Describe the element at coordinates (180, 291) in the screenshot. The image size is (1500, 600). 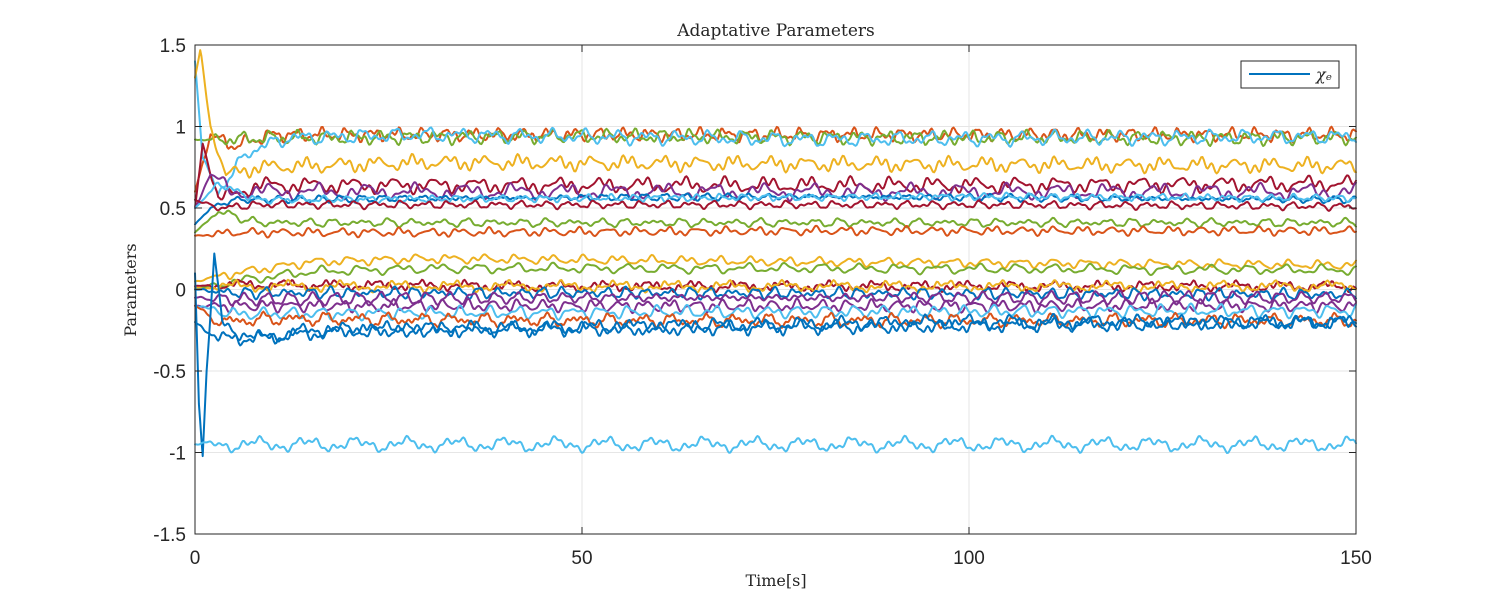
I see `y-tick-label: 0` at that location.